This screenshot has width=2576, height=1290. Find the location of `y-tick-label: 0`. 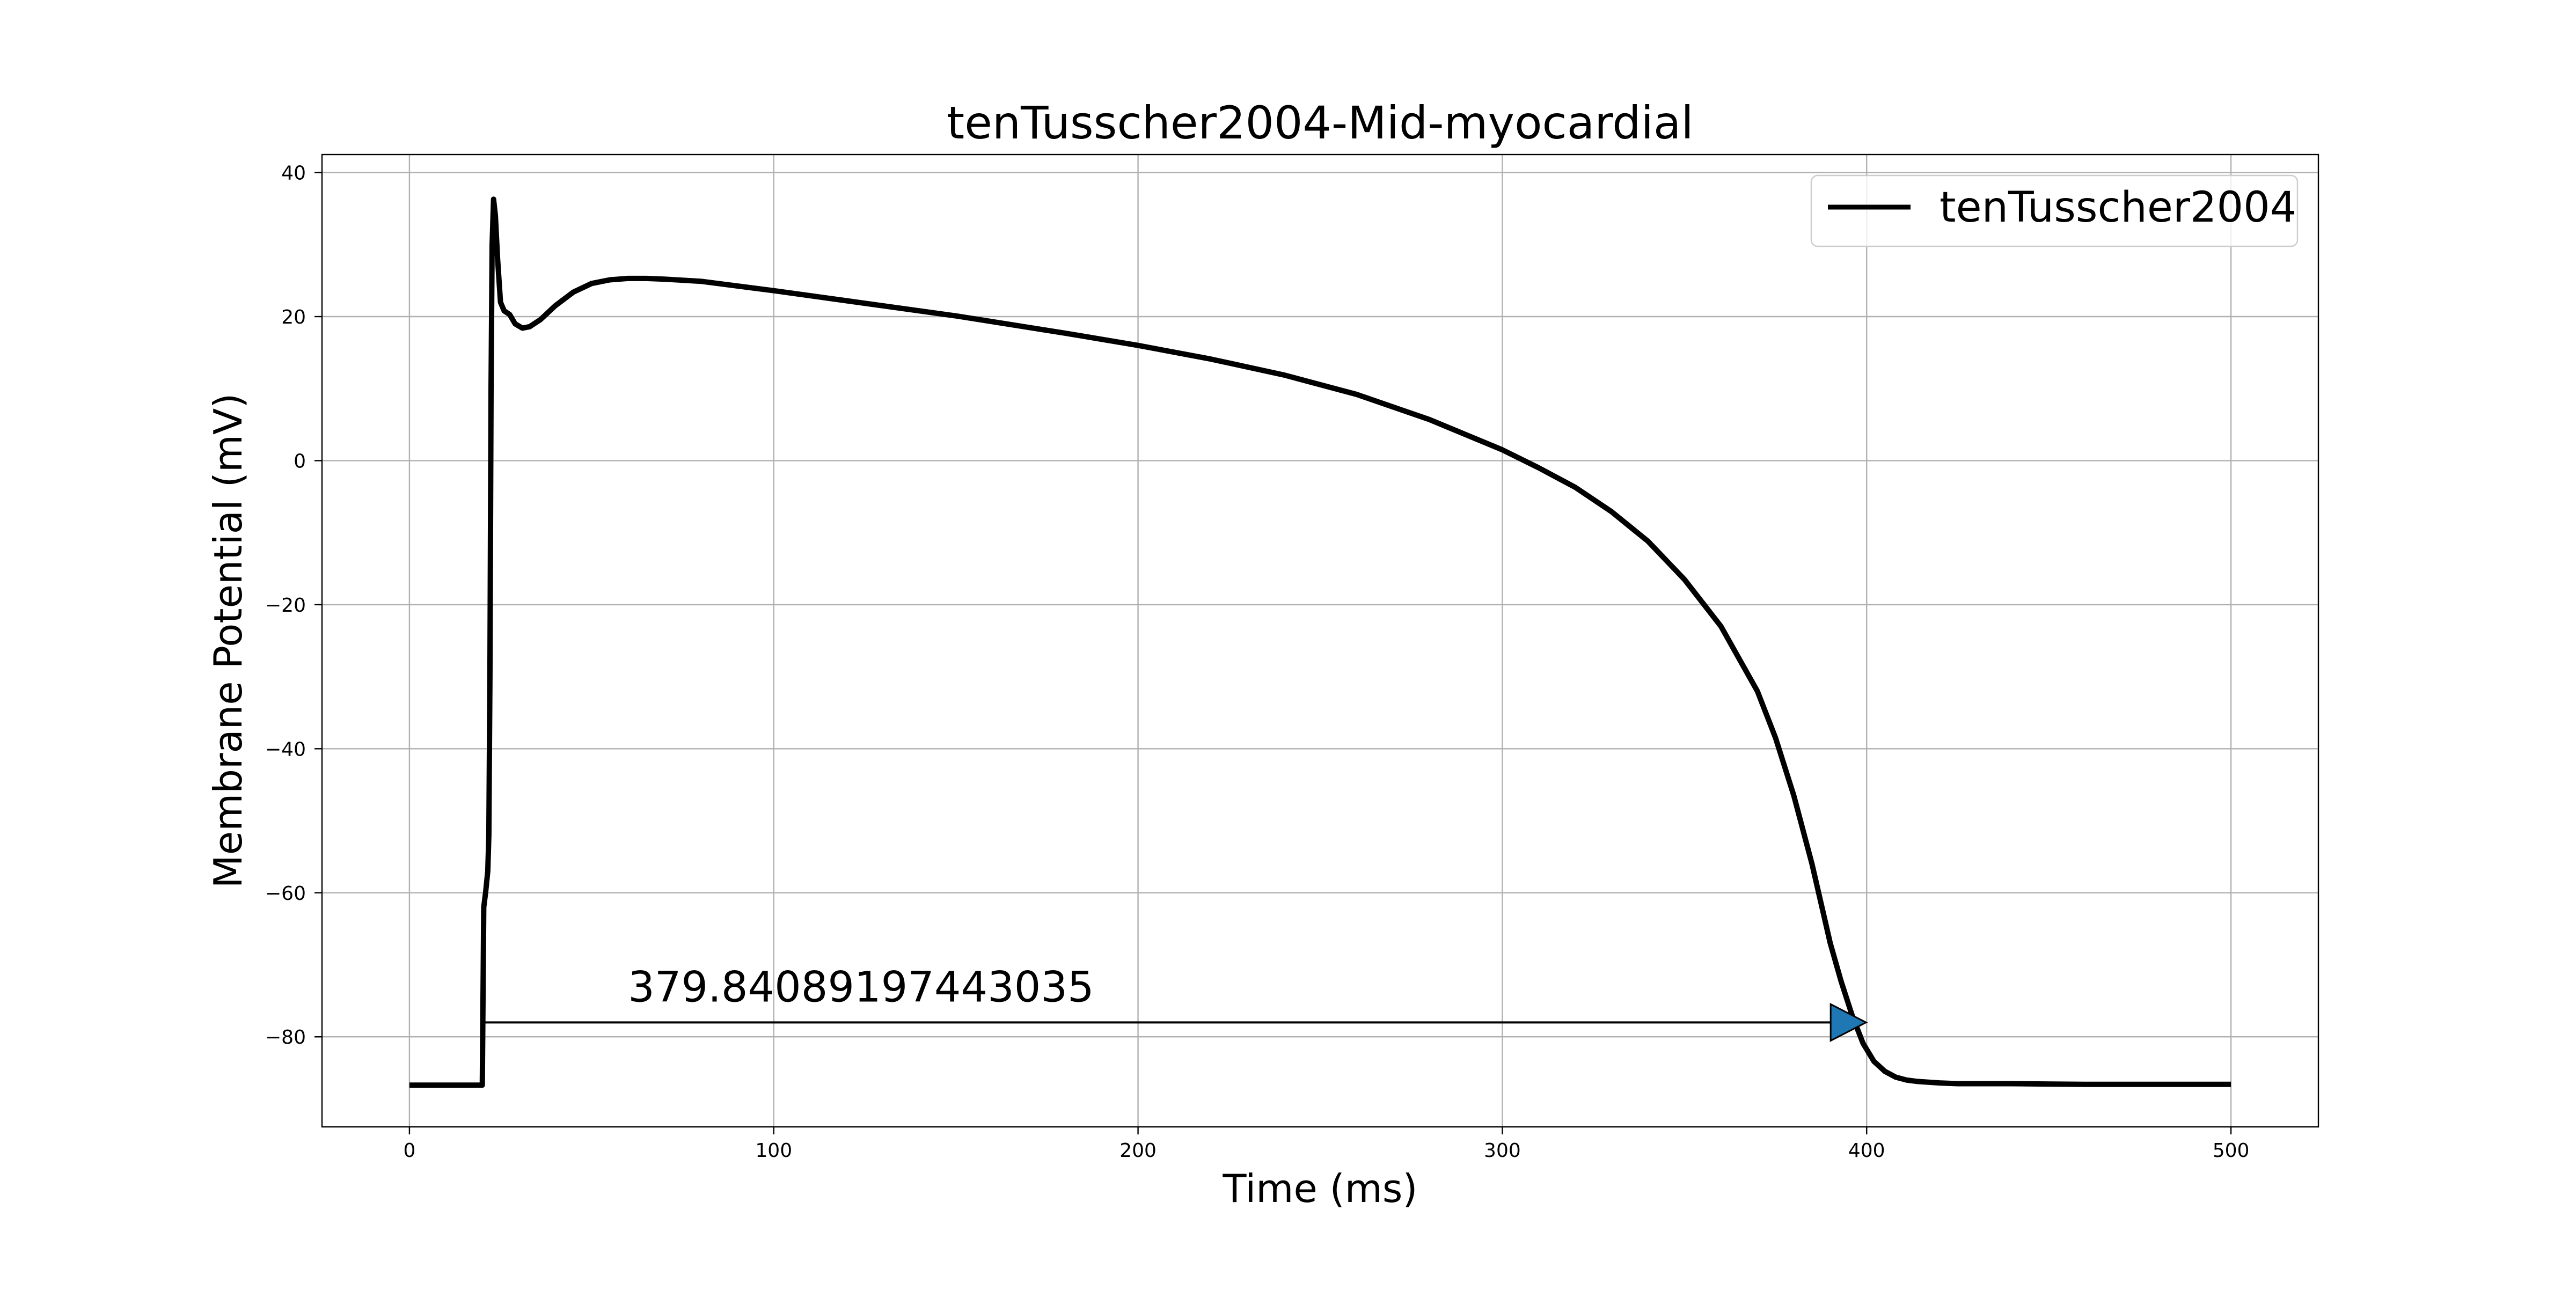

y-tick-label: 0 is located at coordinates (300, 461).